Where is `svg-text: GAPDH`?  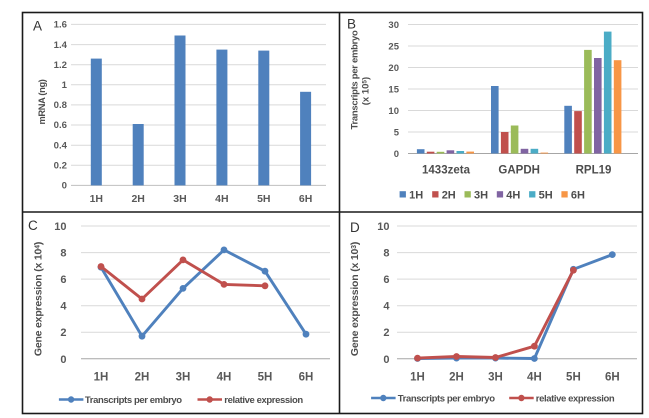 svg-text: GAPDH is located at coordinates (519, 170).